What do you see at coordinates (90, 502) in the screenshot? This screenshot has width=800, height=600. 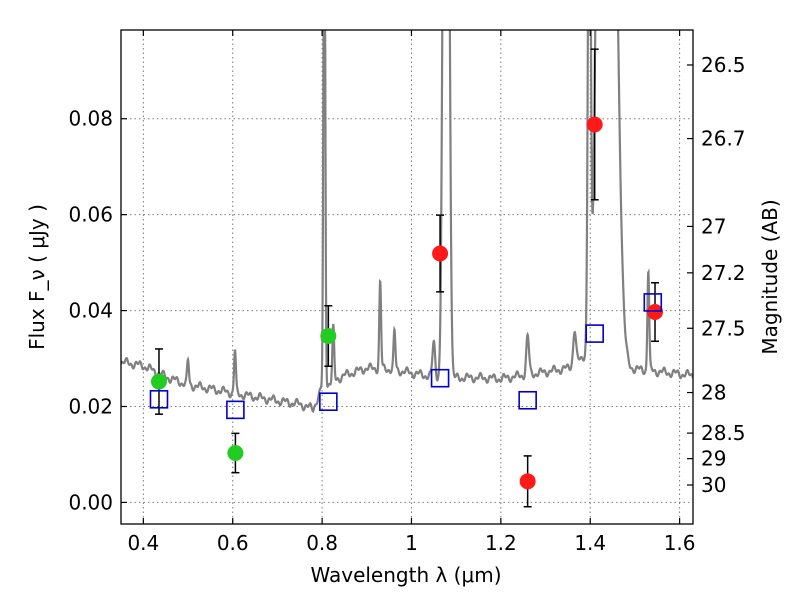 I see `y-tick-label: 0.00` at bounding box center [90, 502].